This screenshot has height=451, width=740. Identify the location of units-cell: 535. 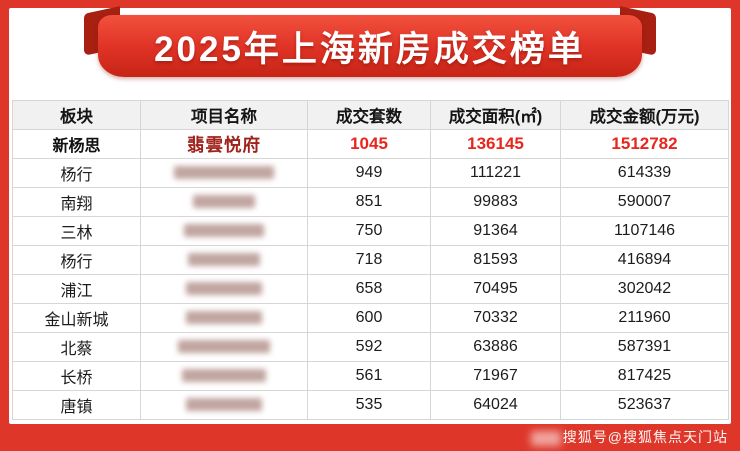
(369, 405).